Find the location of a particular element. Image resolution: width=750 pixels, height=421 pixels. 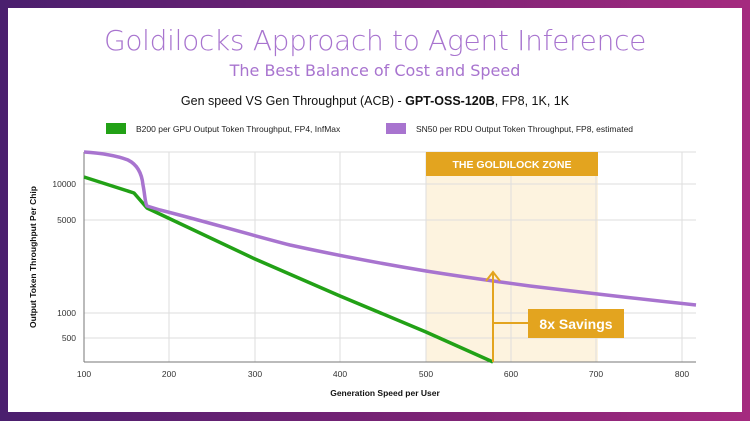

x-axis-label: Generation Speed per User is located at coordinates (385, 393).